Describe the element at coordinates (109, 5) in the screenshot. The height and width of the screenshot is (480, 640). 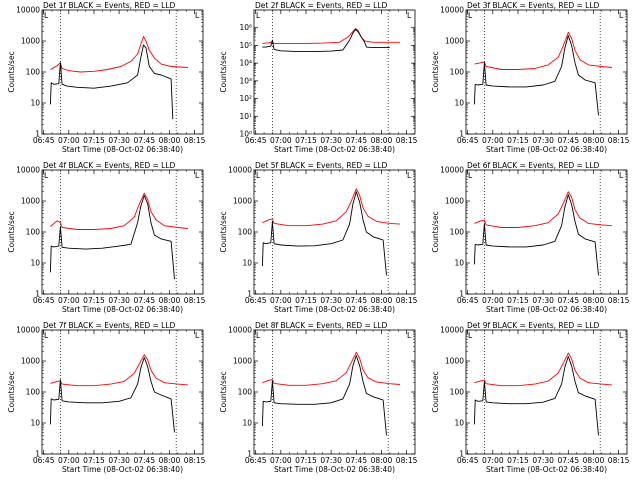
I see `panel-title: Det 1f BLACK = Events, RED = LLD` at that location.